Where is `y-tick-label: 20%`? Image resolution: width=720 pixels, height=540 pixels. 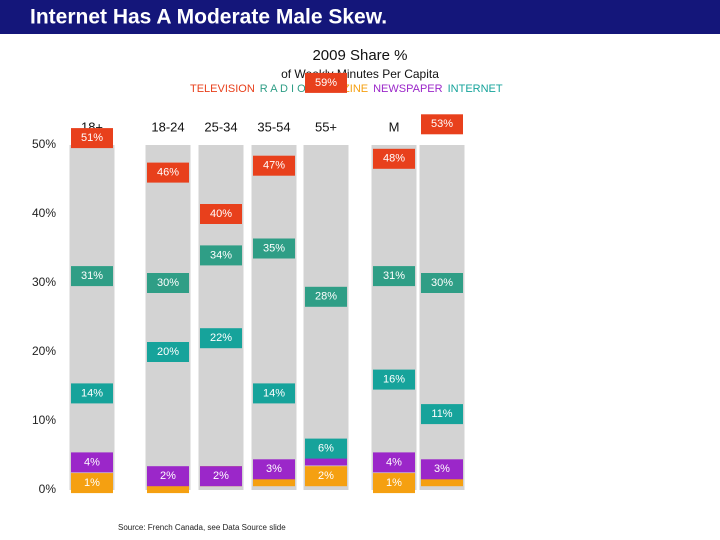
y-tick-label: 20% is located at coordinates (44, 351).